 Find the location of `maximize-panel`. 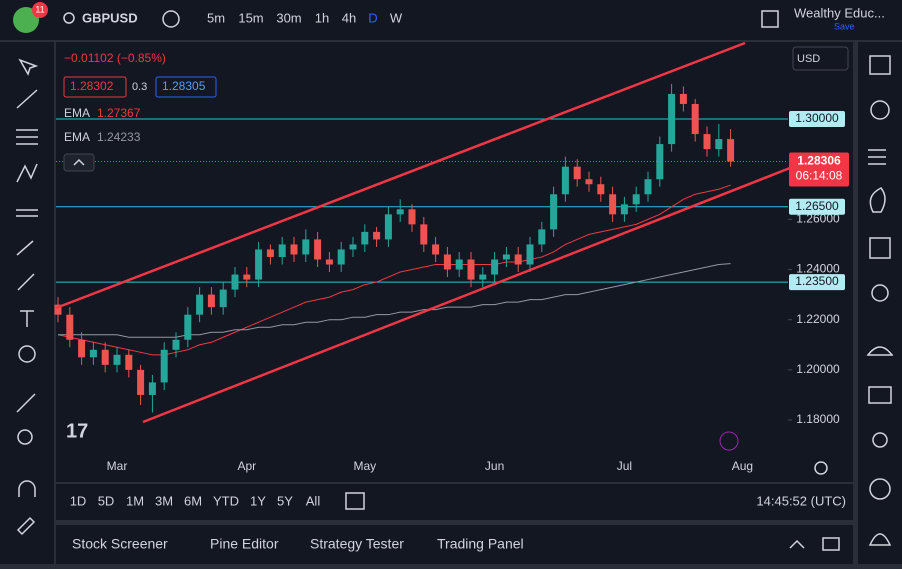

maximize-panel is located at coordinates (831, 544).